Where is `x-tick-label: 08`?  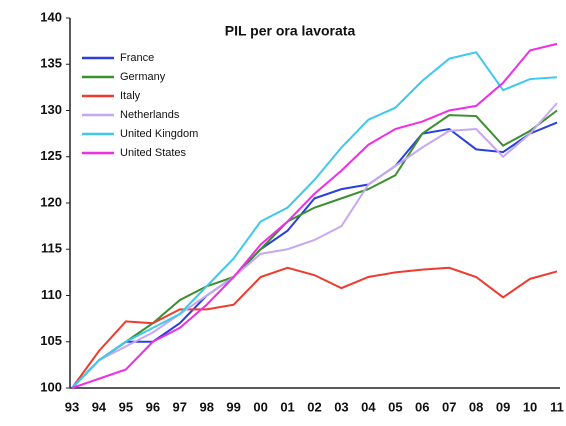
x-tick-label: 08 is located at coordinates (476, 406).